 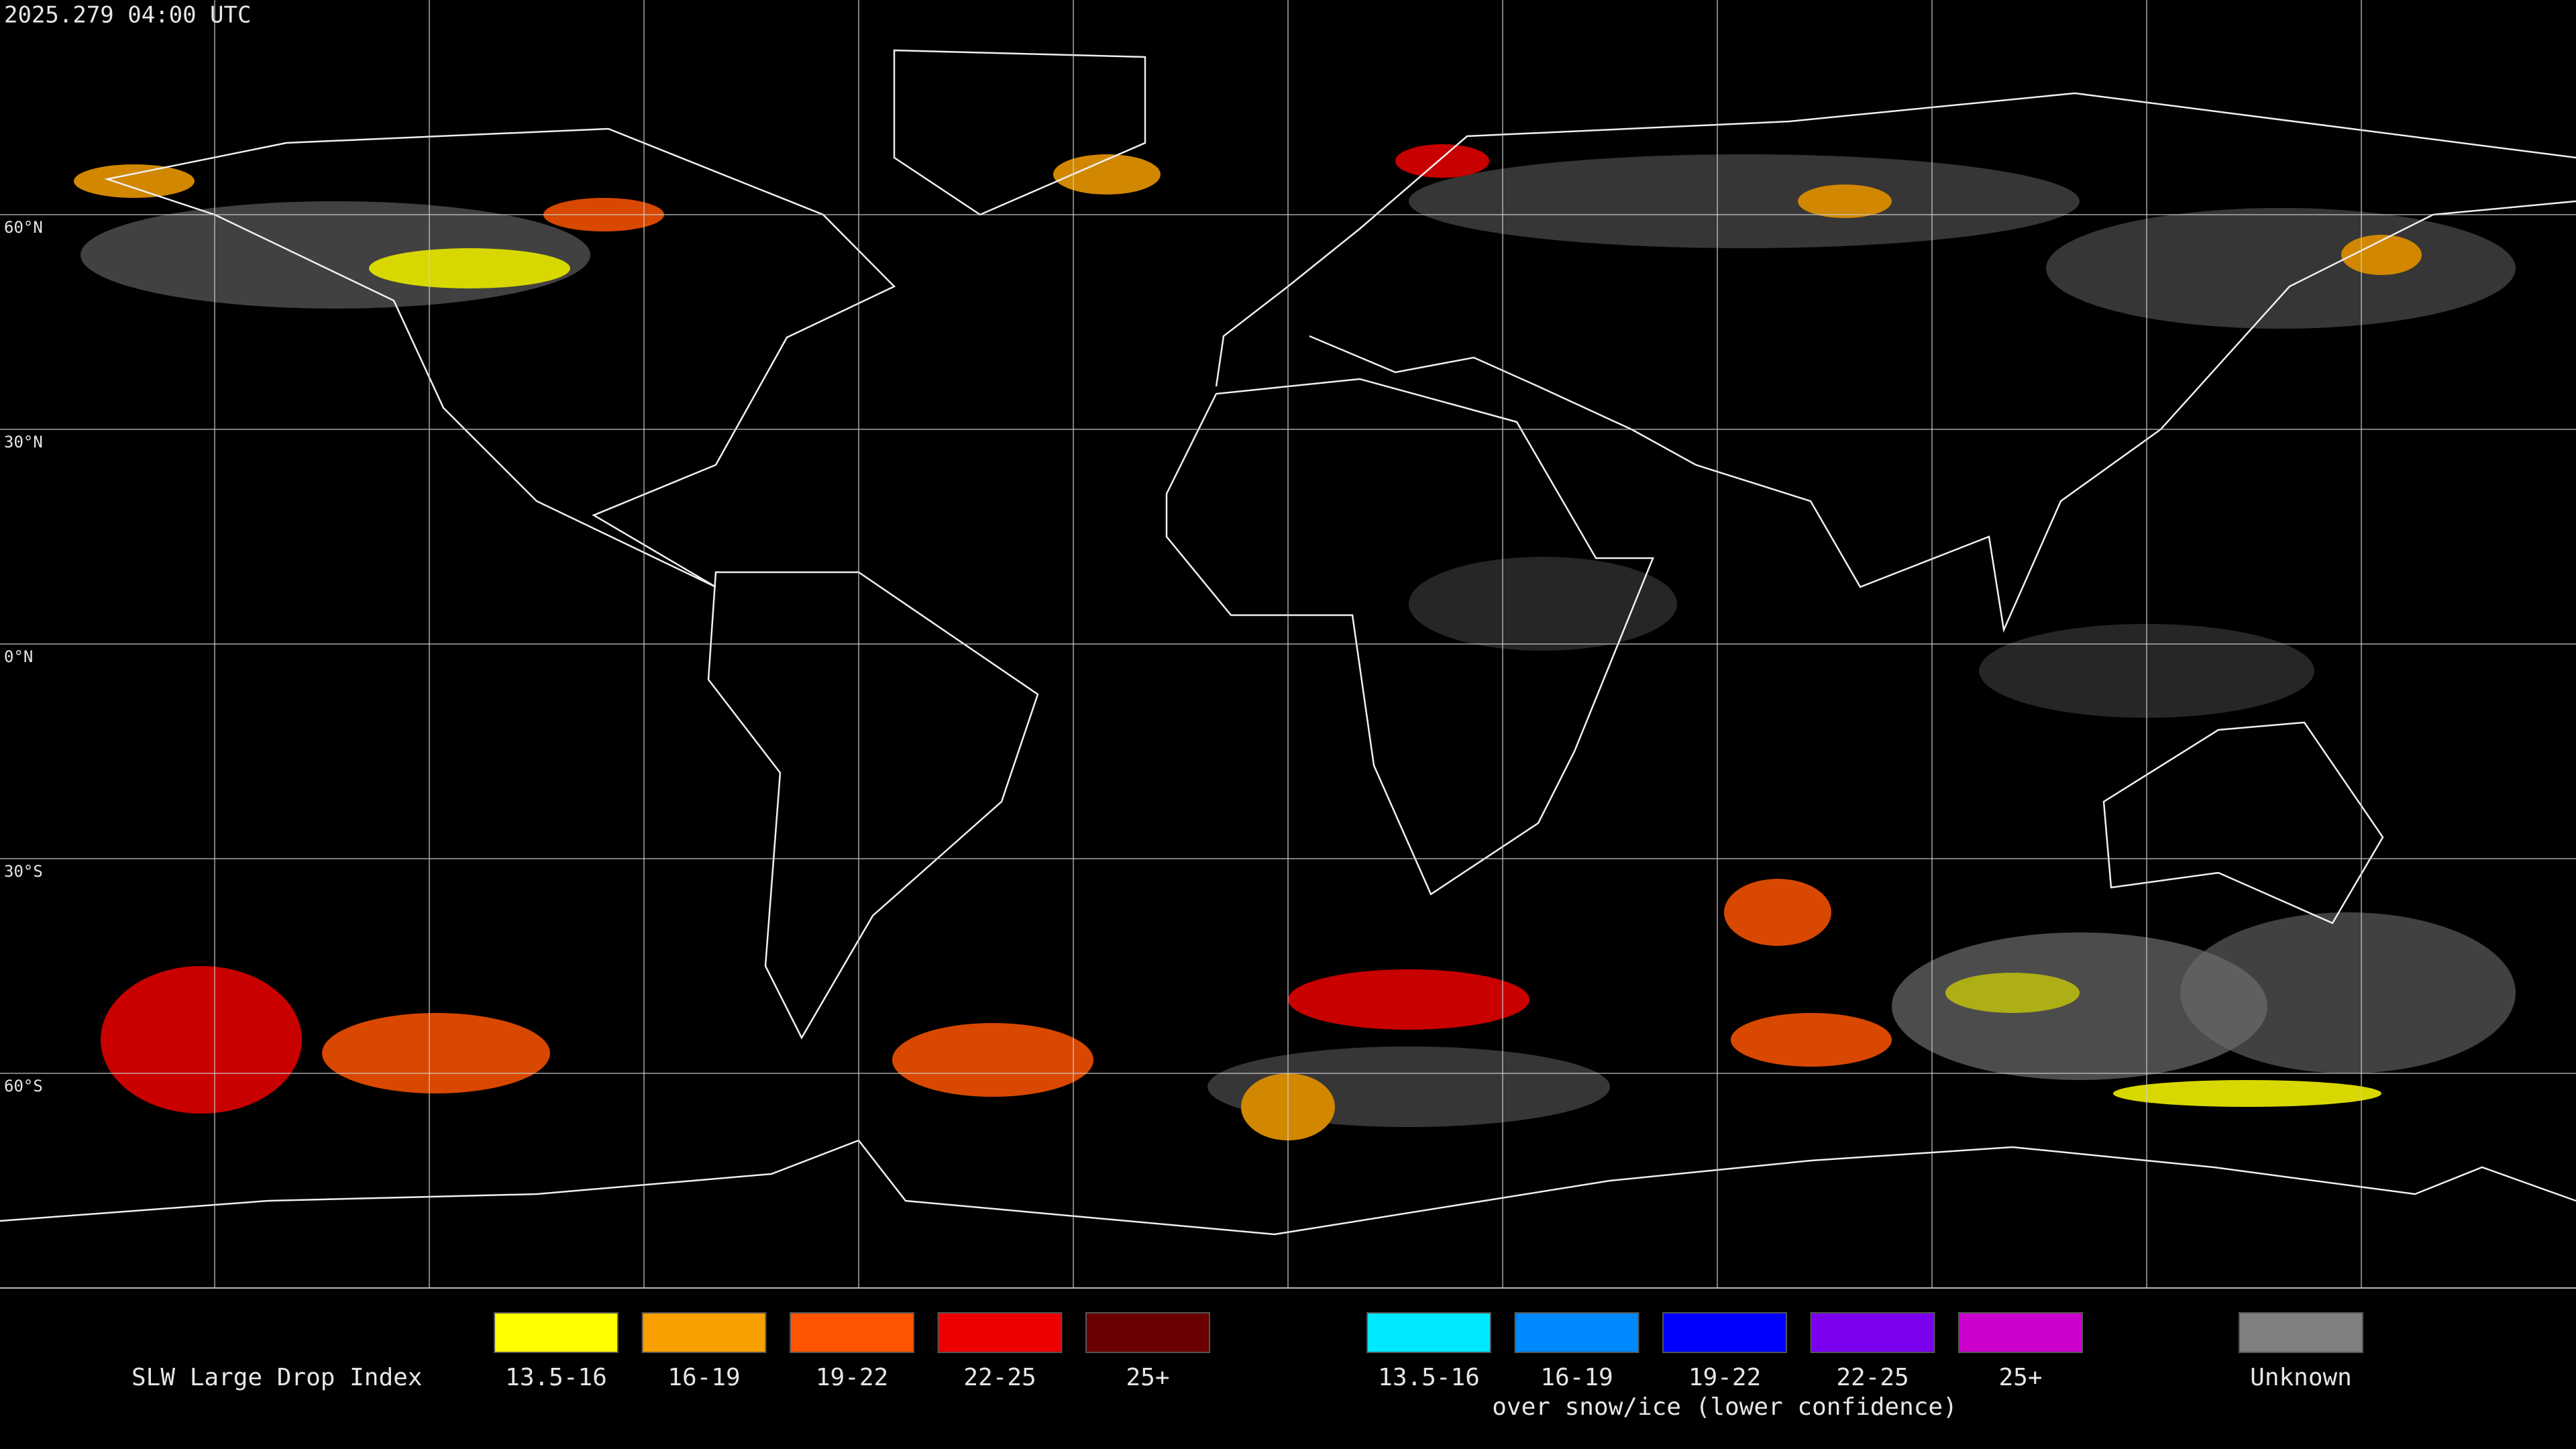 What do you see at coordinates (1724, 1407) in the screenshot?
I see `legend-note: over snow/ice (lower confidence)` at bounding box center [1724, 1407].